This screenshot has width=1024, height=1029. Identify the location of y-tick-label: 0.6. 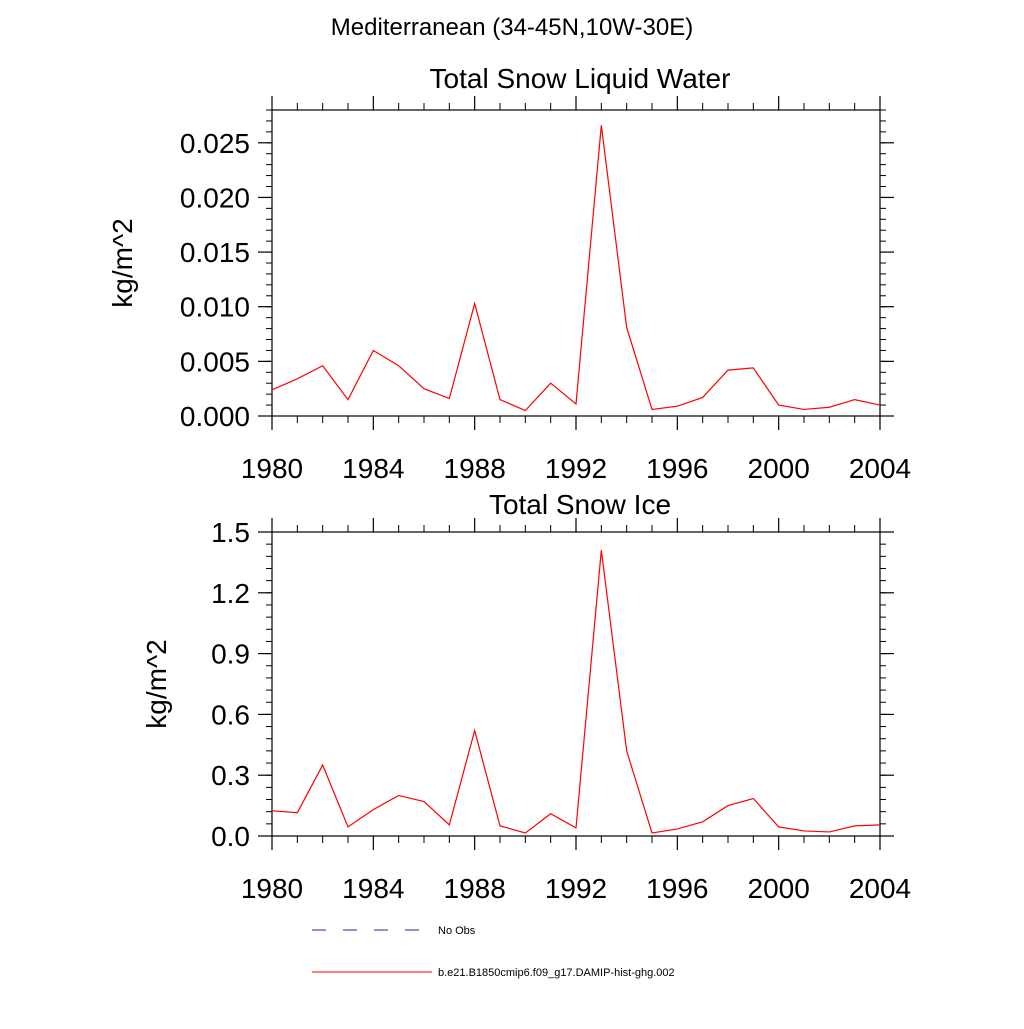
(230, 714).